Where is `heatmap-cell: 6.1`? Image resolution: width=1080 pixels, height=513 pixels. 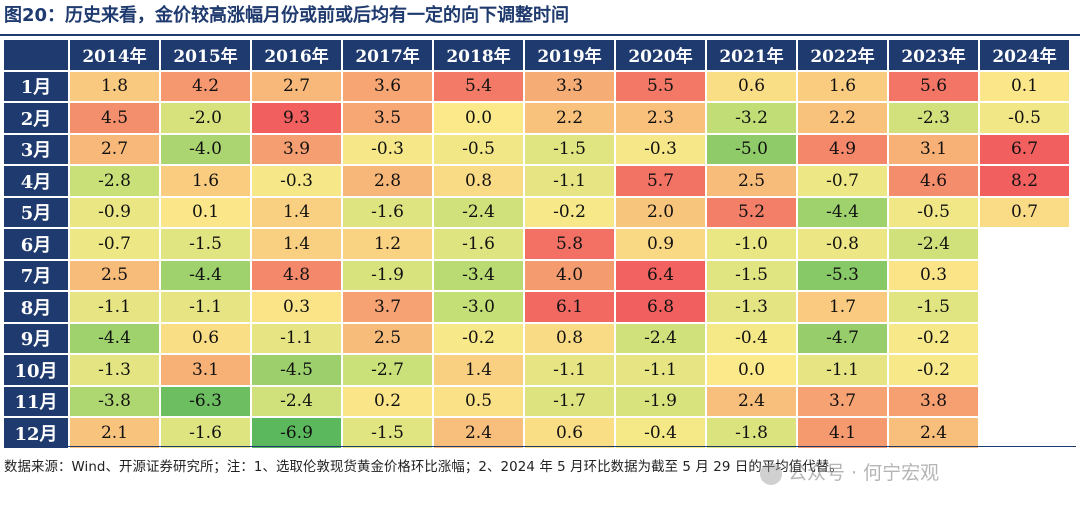
heatmap-cell: 6.1 is located at coordinates (570, 308).